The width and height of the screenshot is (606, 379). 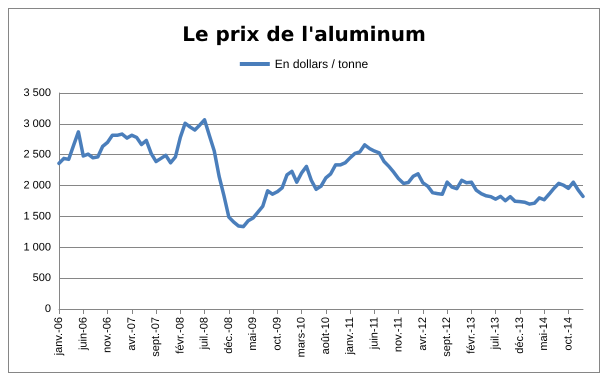 What do you see at coordinates (37, 247) in the screenshot?
I see `y-tick-label: 1 000` at bounding box center [37, 247].